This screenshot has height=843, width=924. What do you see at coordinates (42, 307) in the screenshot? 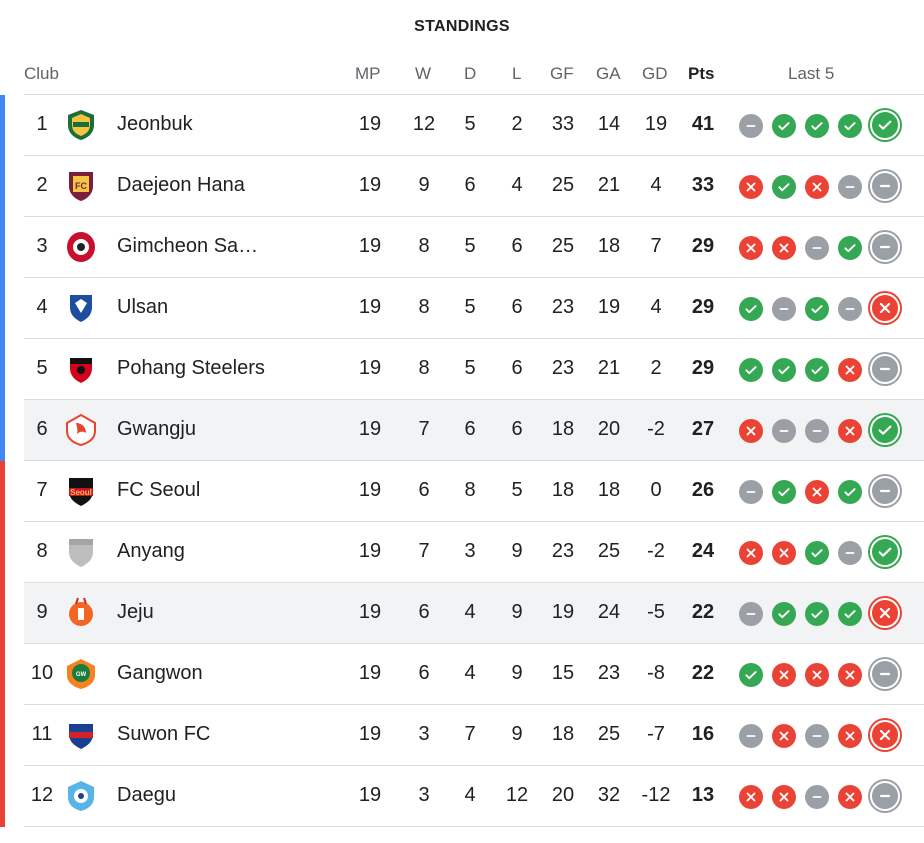
I see `position-cell: 4` at bounding box center [42, 307].